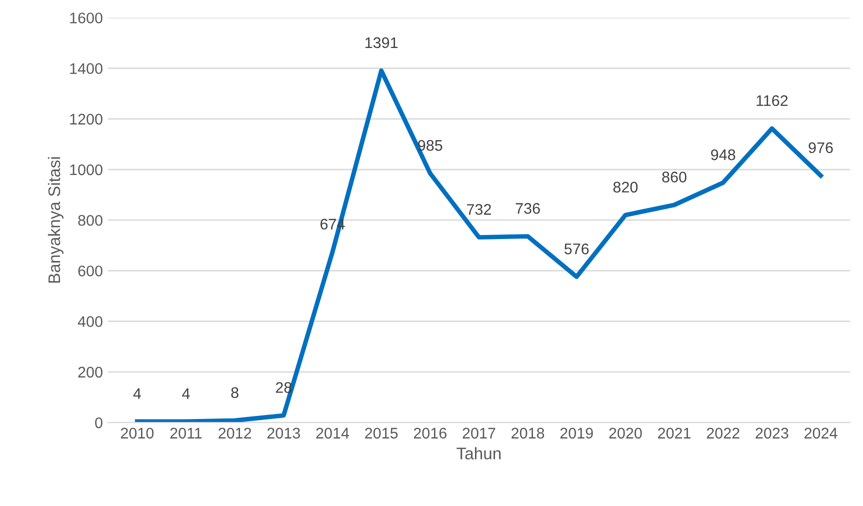  I want to click on y-tick-label: 1400, so click(86, 68).